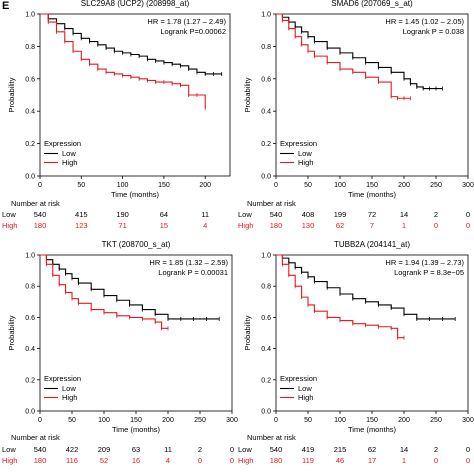  I want to click on logrank-text: Logrank P=0.00062, so click(193, 31).